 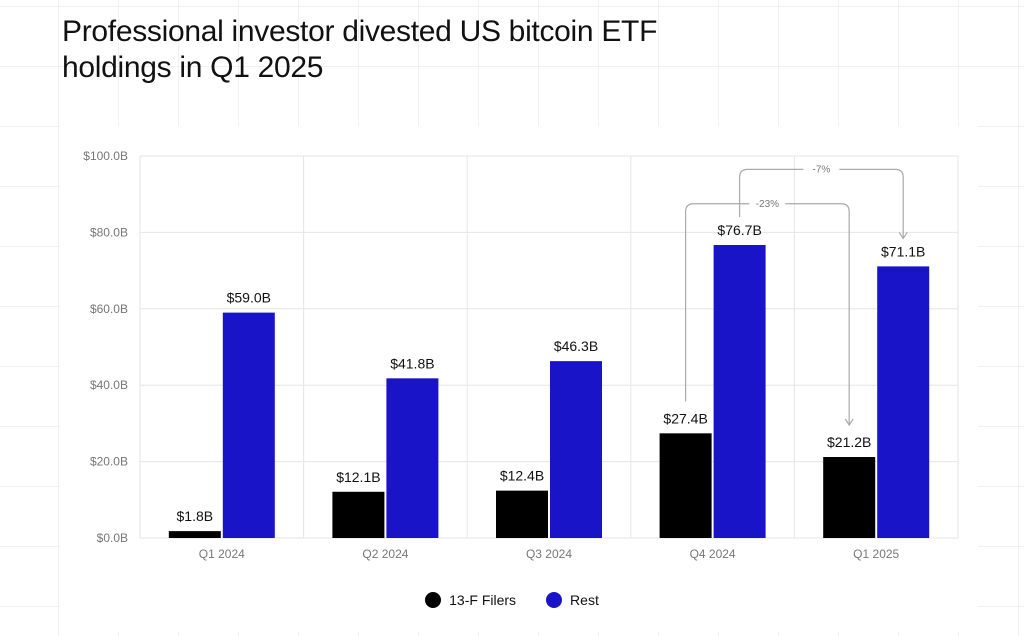 What do you see at coordinates (195, 516) in the screenshot?
I see `data-label-13f-filers: $1.8B` at bounding box center [195, 516].